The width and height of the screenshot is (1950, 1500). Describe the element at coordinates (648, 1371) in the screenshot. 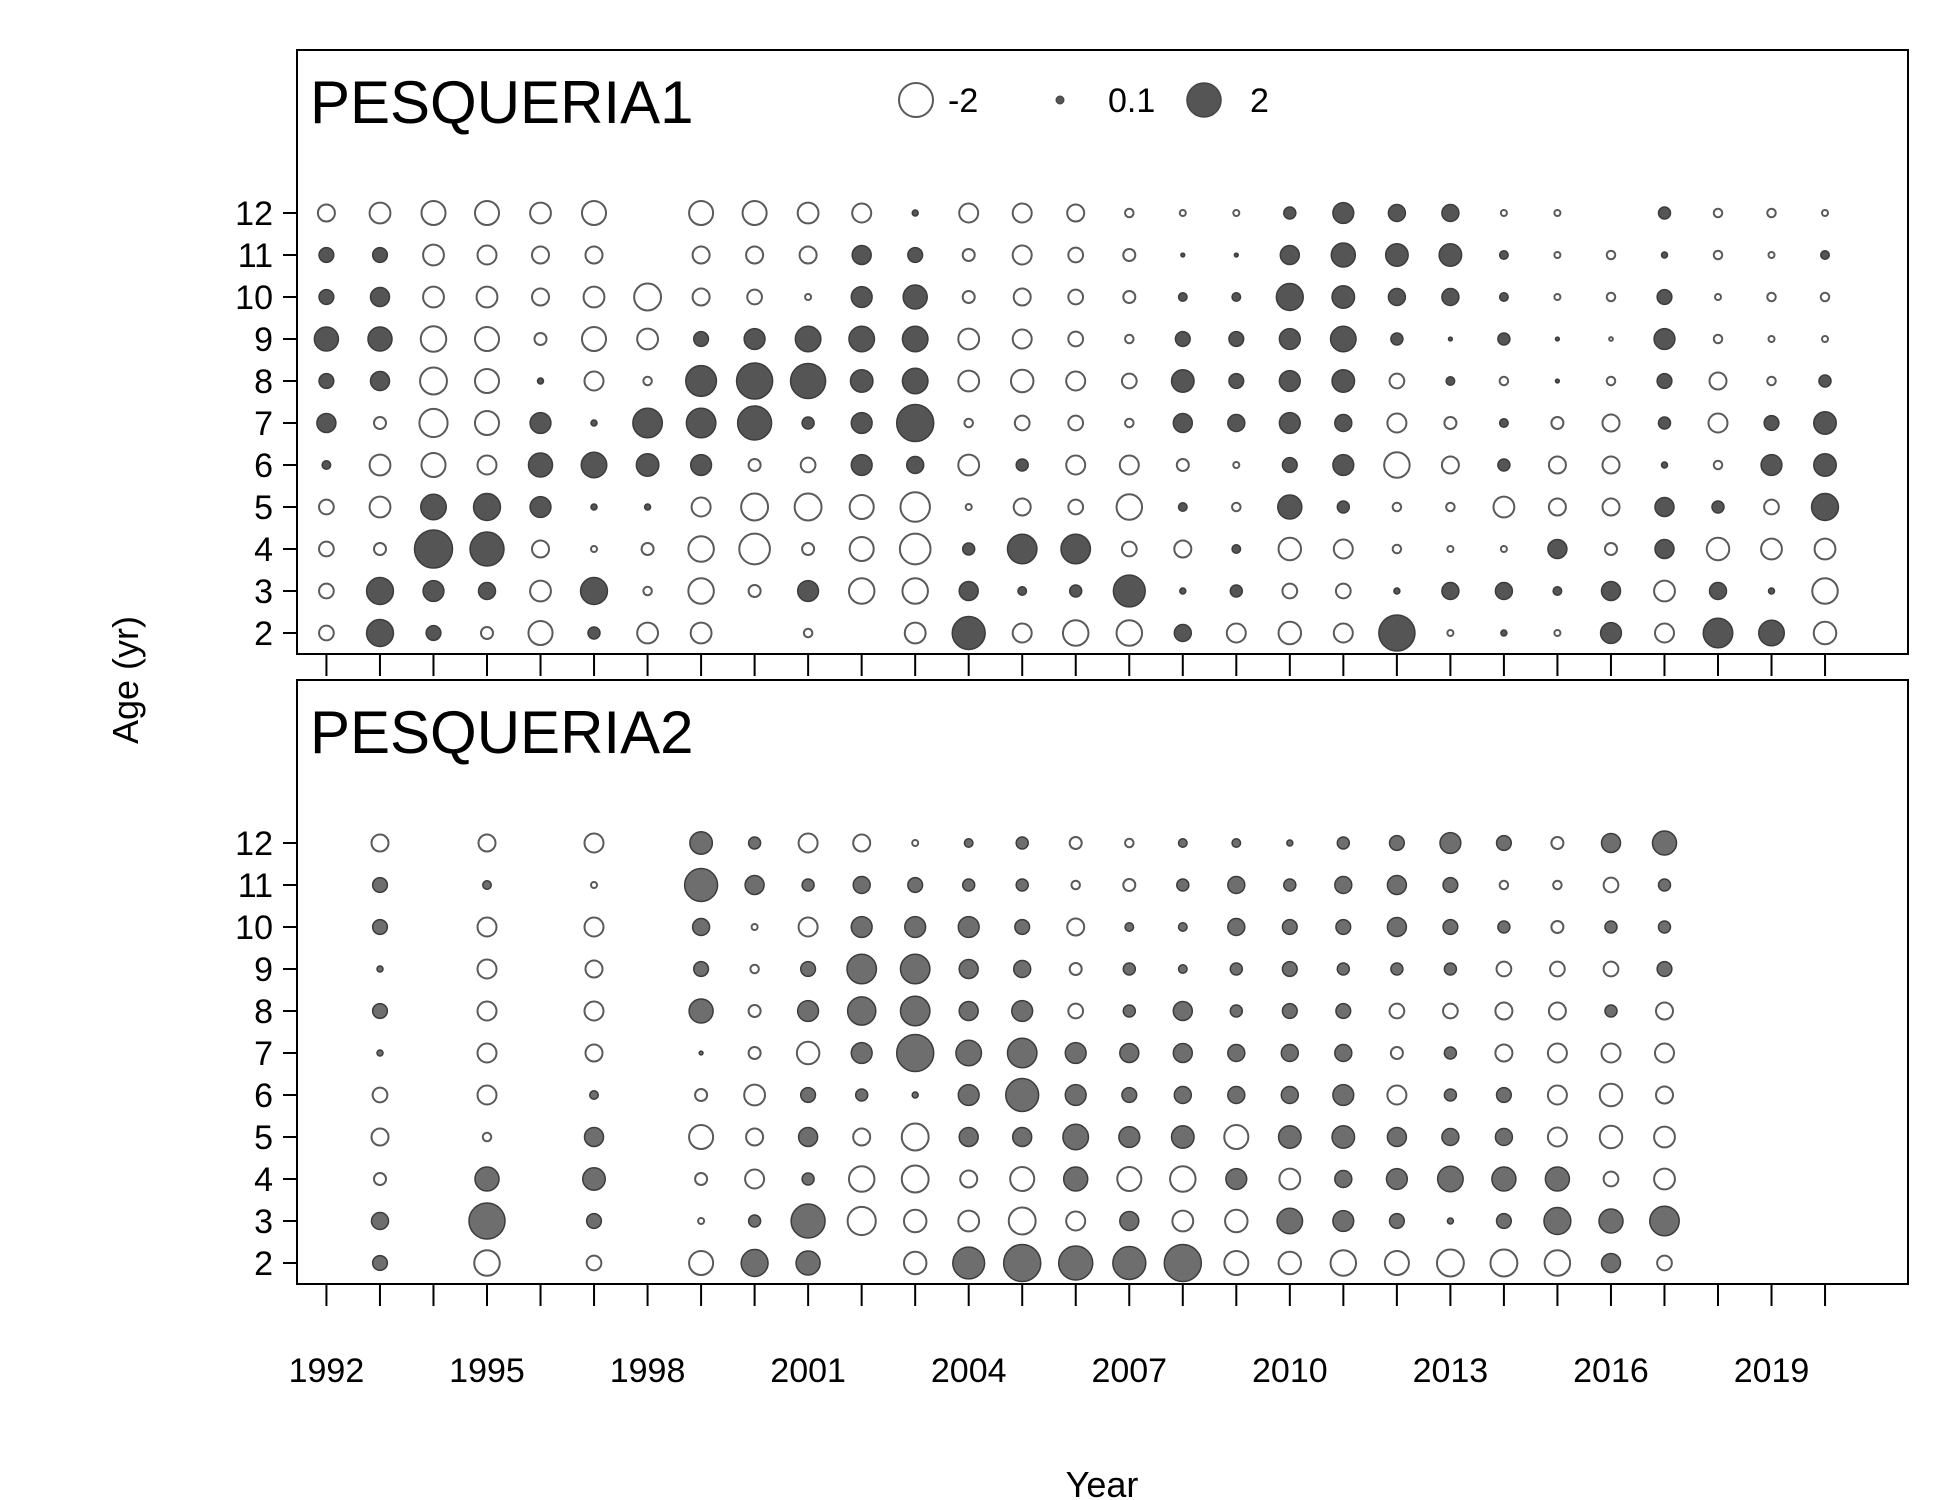

I see `x-tick-label: 1998` at that location.